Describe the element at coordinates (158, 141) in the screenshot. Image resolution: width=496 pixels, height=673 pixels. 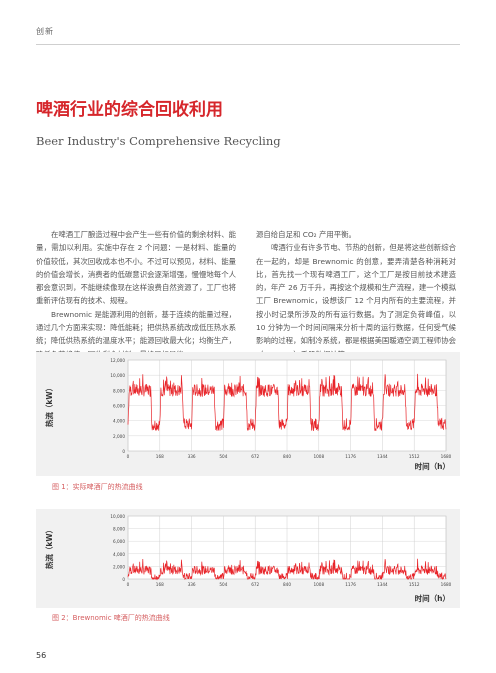
I see `article-subtitle: Beer Industry's Comprehensive Recycling` at that location.